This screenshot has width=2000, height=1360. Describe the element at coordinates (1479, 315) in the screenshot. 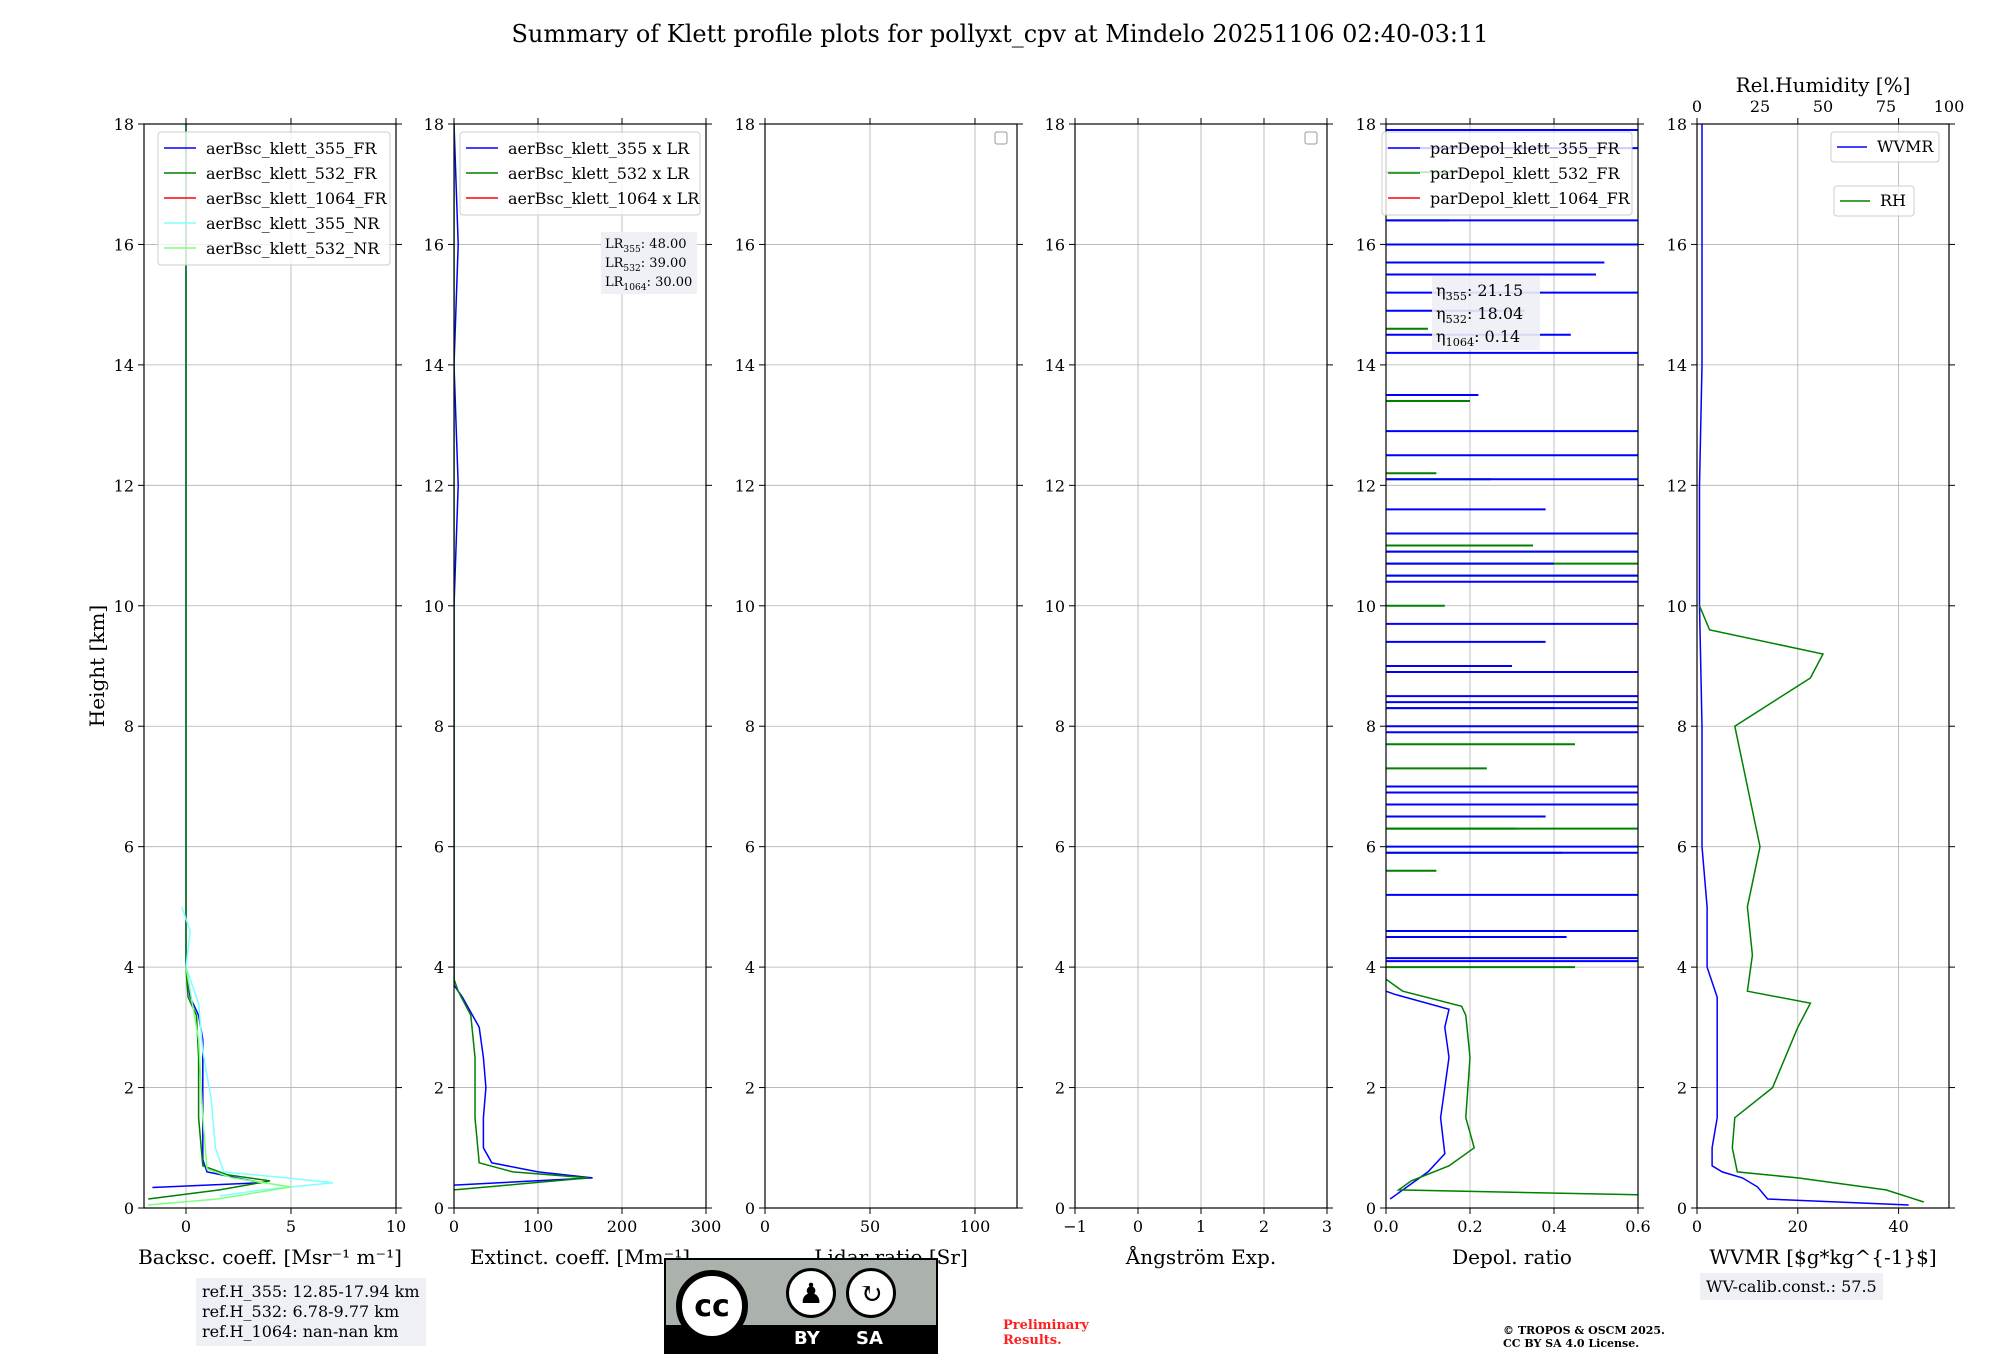

I see `eta-value: η532: 18.04` at that location.